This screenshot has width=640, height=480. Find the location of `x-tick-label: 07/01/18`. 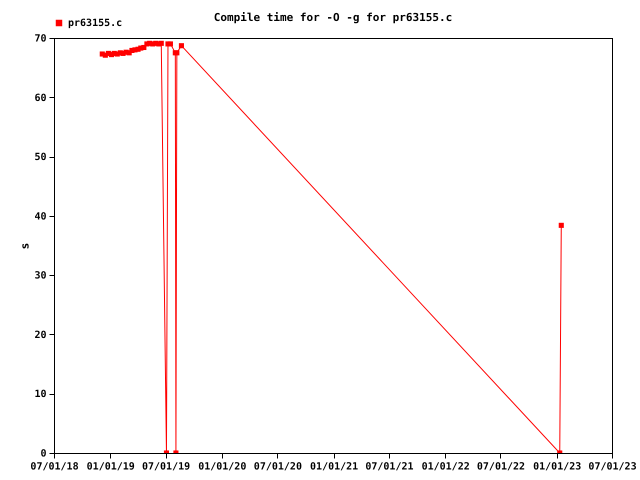

x-tick-label: 07/01/18 is located at coordinates (54, 467).